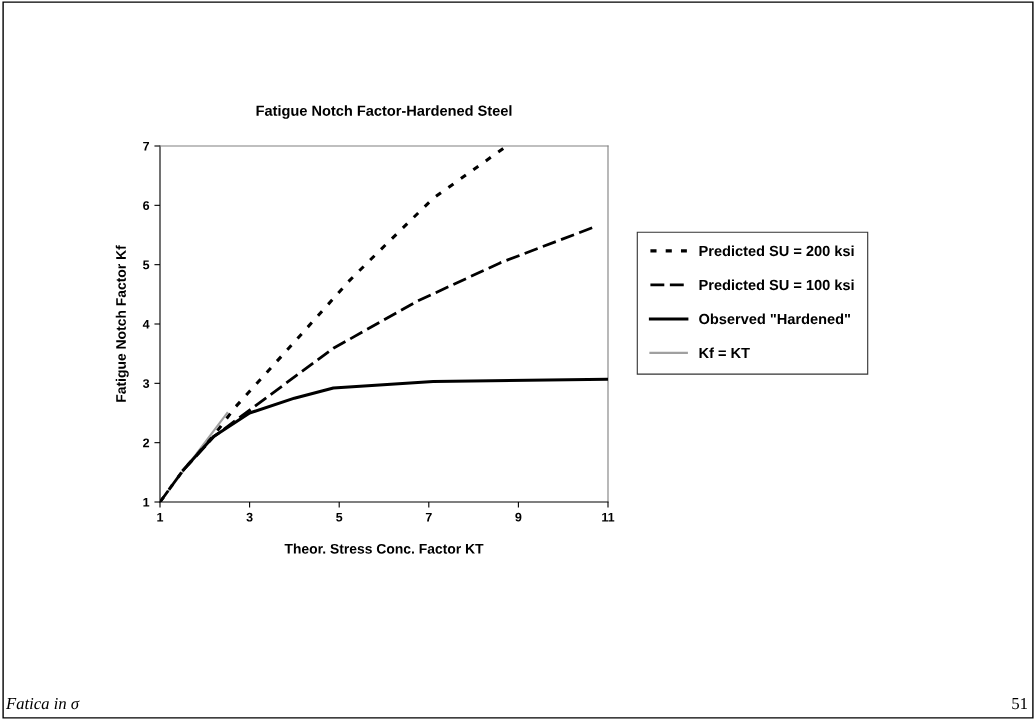 The image size is (1036, 720). What do you see at coordinates (776, 285) in the screenshot?
I see `legend-label: Predicted SU = 100 ksi` at bounding box center [776, 285].